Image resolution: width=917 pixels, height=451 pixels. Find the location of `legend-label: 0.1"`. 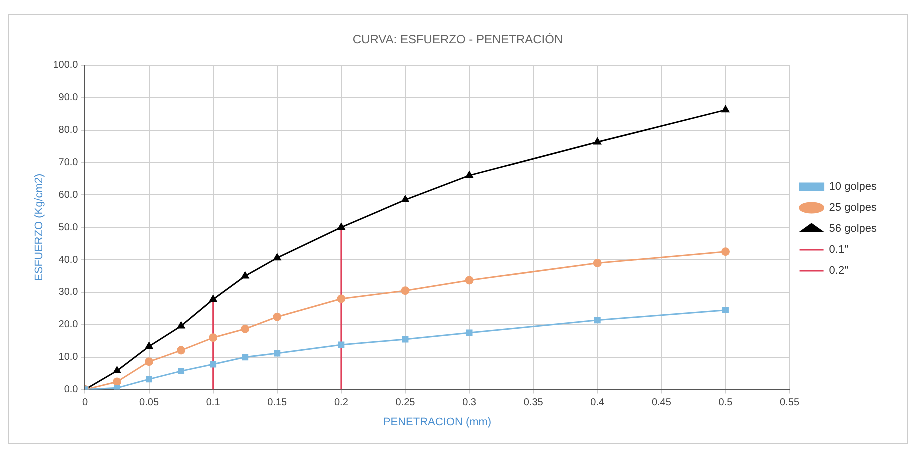

legend-label: 0.1" is located at coordinates (839, 250).